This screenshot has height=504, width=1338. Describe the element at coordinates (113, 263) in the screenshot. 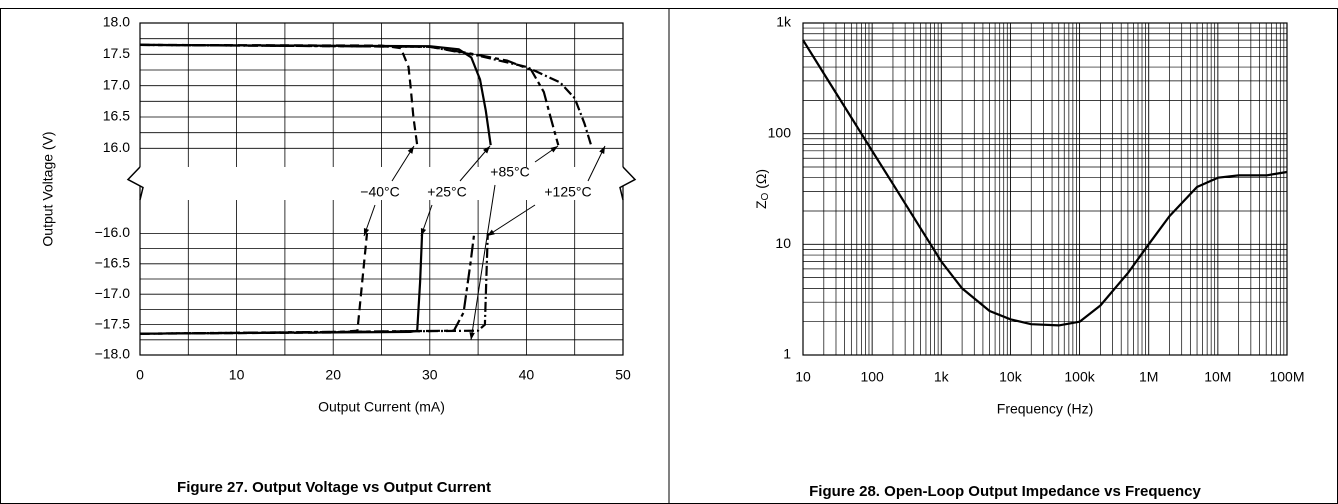

I see `y-tick-label: −16.5` at that location.